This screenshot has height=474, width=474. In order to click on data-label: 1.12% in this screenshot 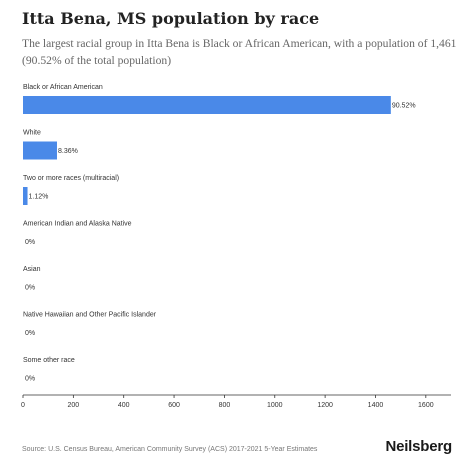, I will do `click(39, 197)`.